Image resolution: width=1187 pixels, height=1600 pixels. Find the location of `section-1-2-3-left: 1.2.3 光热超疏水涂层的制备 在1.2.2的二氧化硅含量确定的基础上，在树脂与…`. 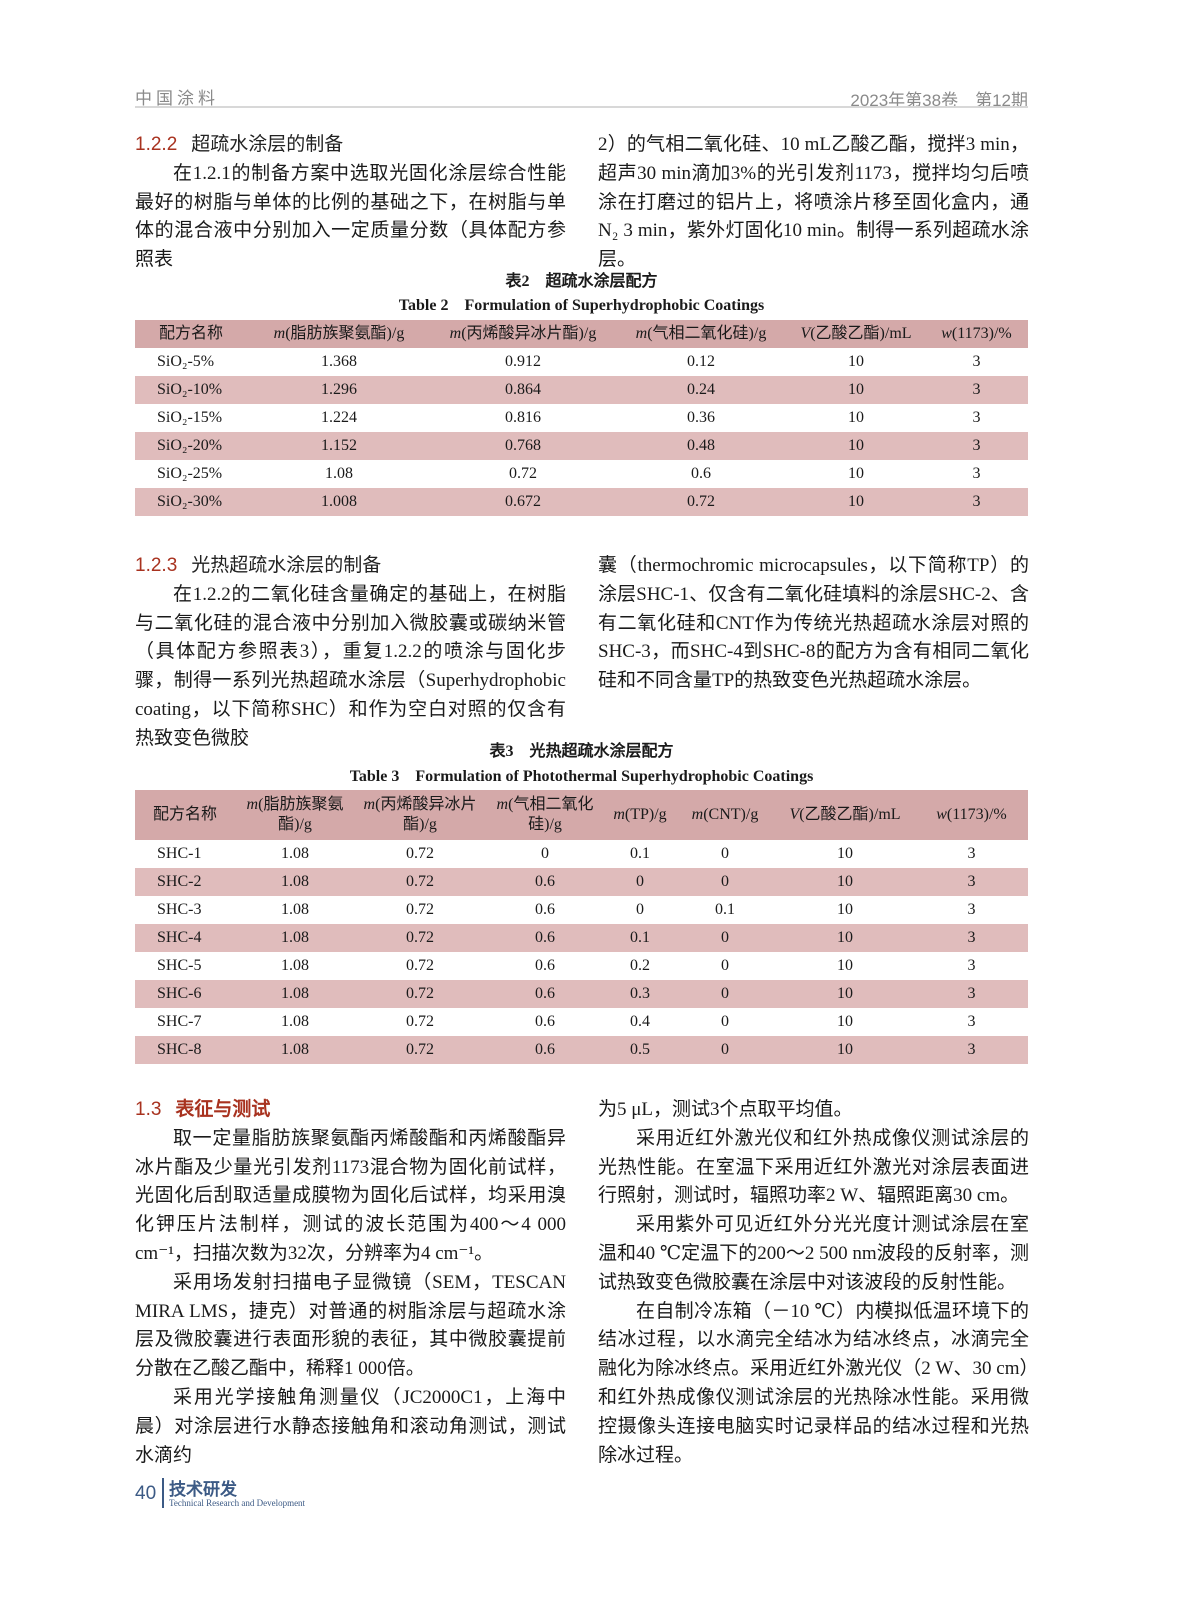

section-1-2-3-left: 1.2.3 光热超疏水涂层的制备 在1.2.2的二氧化硅含量确定的基础上，在树脂与… is located at coordinates (350, 653).